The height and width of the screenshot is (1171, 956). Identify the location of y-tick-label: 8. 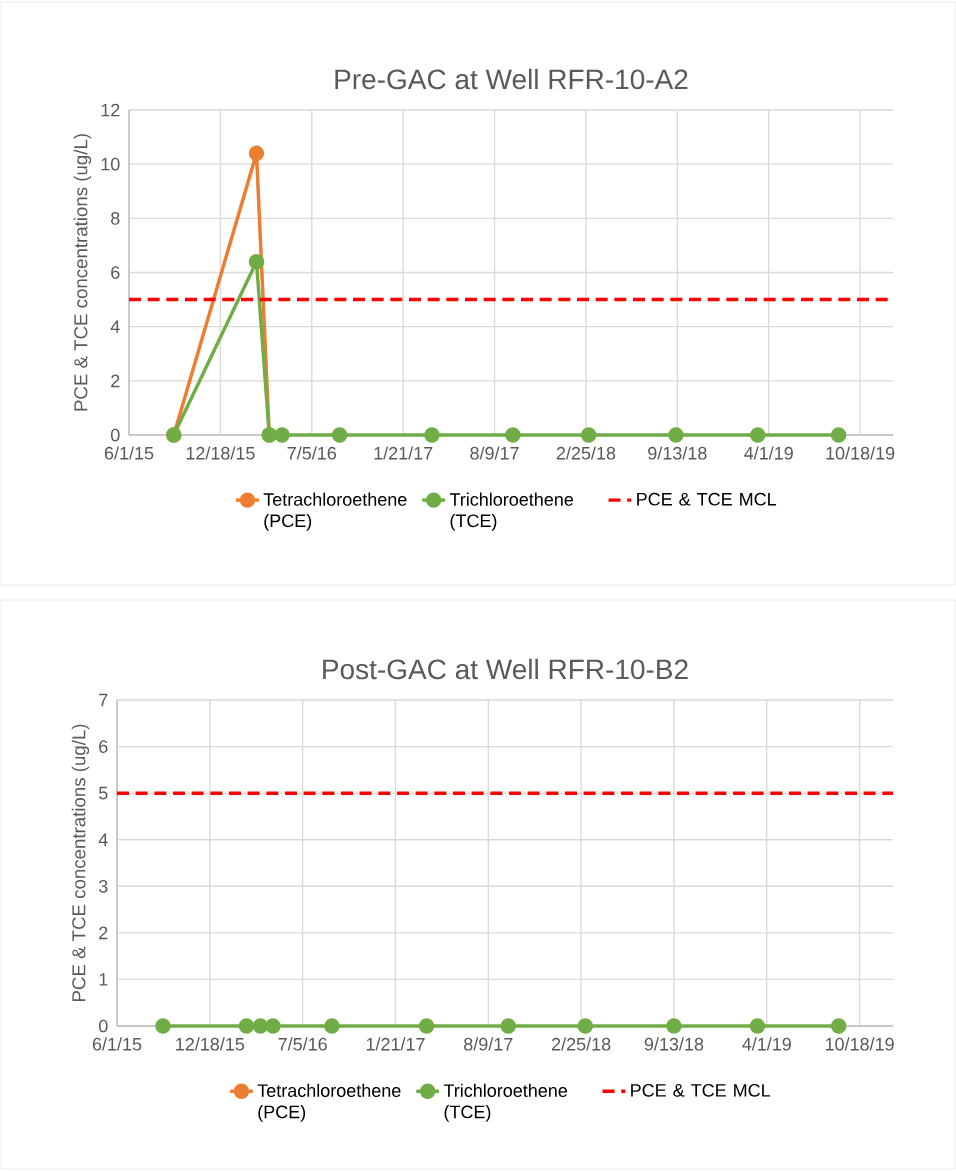
(115, 218).